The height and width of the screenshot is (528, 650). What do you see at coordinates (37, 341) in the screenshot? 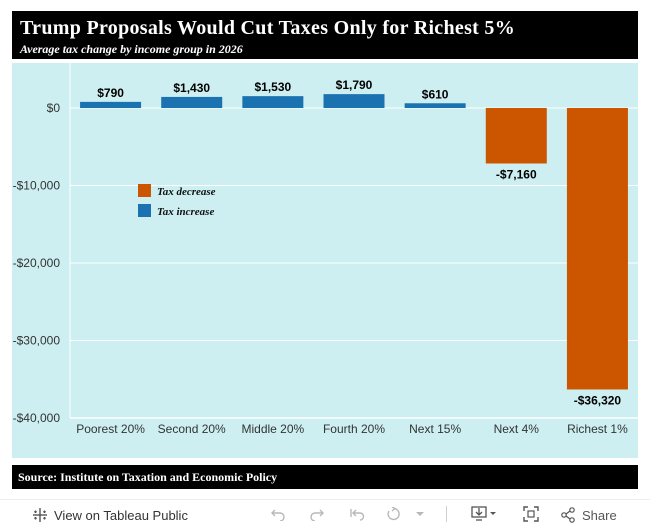
I see `y-tick-label: -$30,000` at bounding box center [37, 341].